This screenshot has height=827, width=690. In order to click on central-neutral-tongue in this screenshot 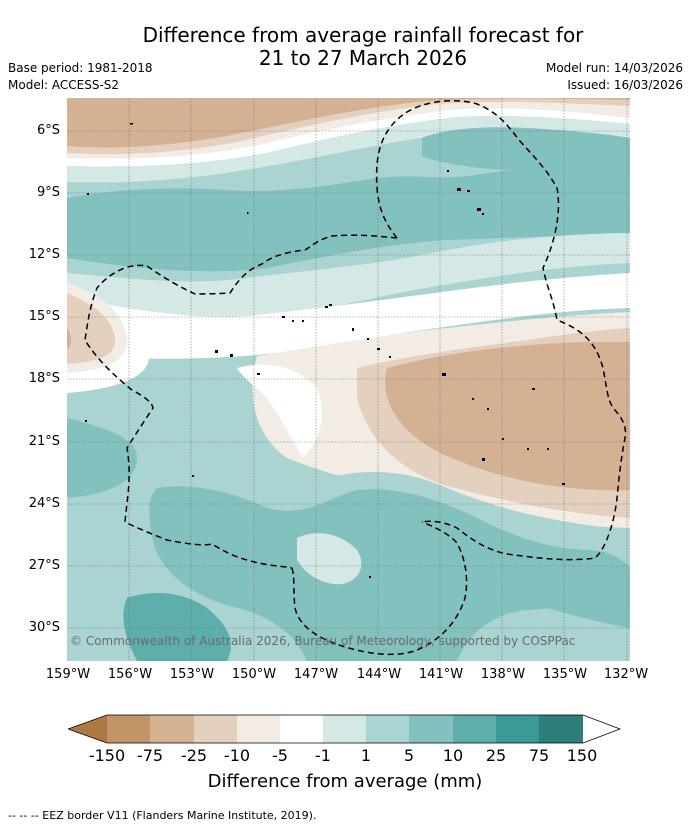, I will do `click(279, 411)`.